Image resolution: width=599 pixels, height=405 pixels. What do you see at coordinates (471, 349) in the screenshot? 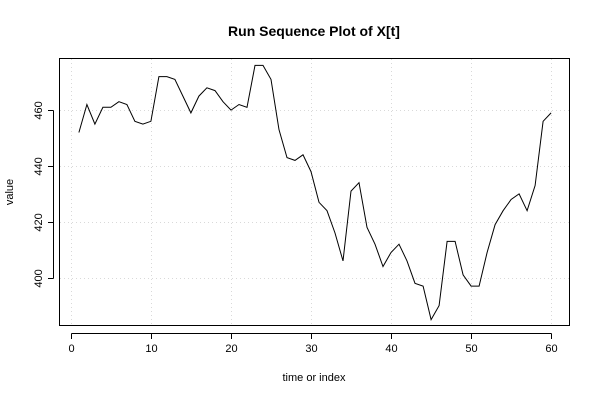
I see `x-tick-label: 50` at bounding box center [471, 349].